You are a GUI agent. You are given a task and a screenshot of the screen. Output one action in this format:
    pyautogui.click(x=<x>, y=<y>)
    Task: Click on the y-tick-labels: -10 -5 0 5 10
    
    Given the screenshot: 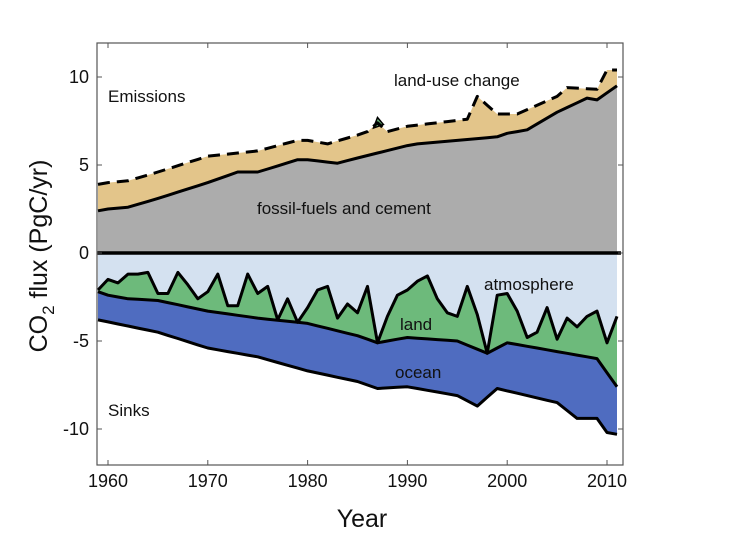 What is the action you would take?
    pyautogui.click(x=76, y=253)
    